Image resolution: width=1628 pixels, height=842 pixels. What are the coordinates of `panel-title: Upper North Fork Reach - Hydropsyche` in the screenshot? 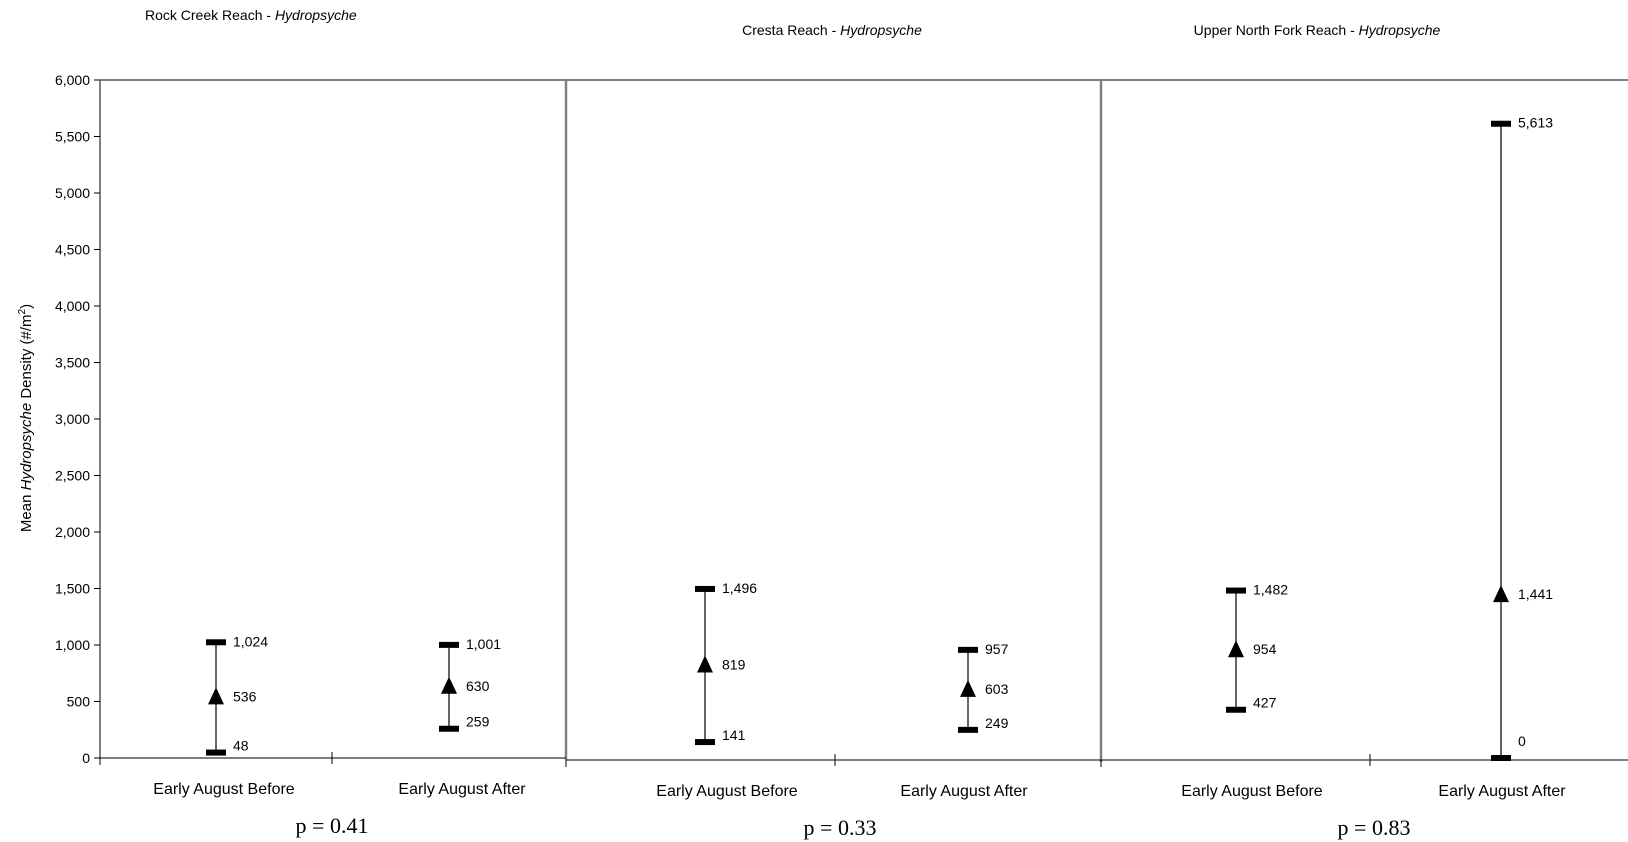 It's located at (1317, 30).